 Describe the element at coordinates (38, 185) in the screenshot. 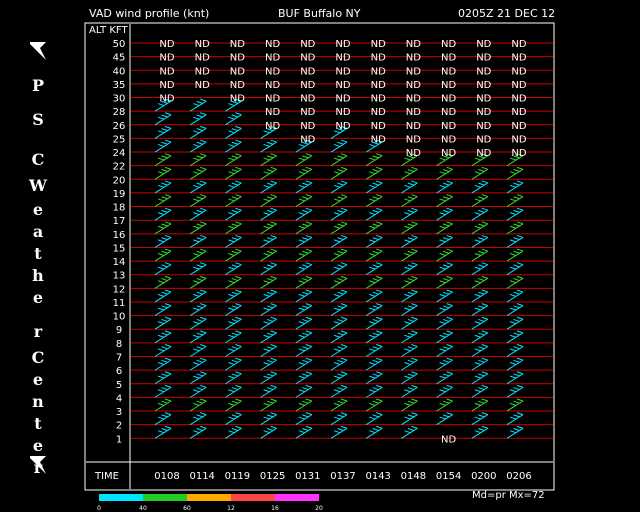

I see `logo-letter: W` at that location.